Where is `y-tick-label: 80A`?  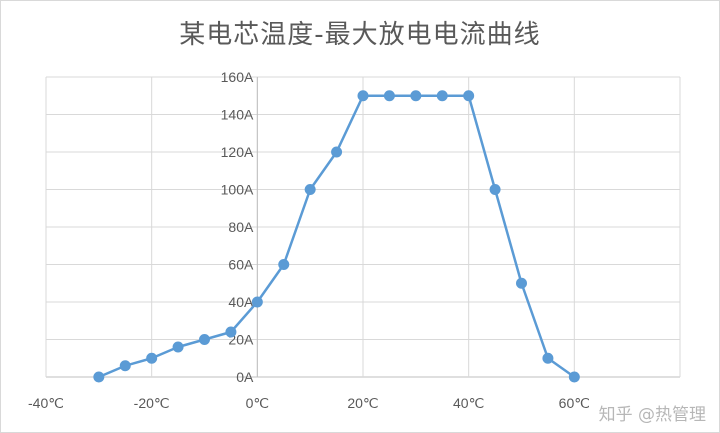 y-tick-label: 80A is located at coordinates (241, 227).